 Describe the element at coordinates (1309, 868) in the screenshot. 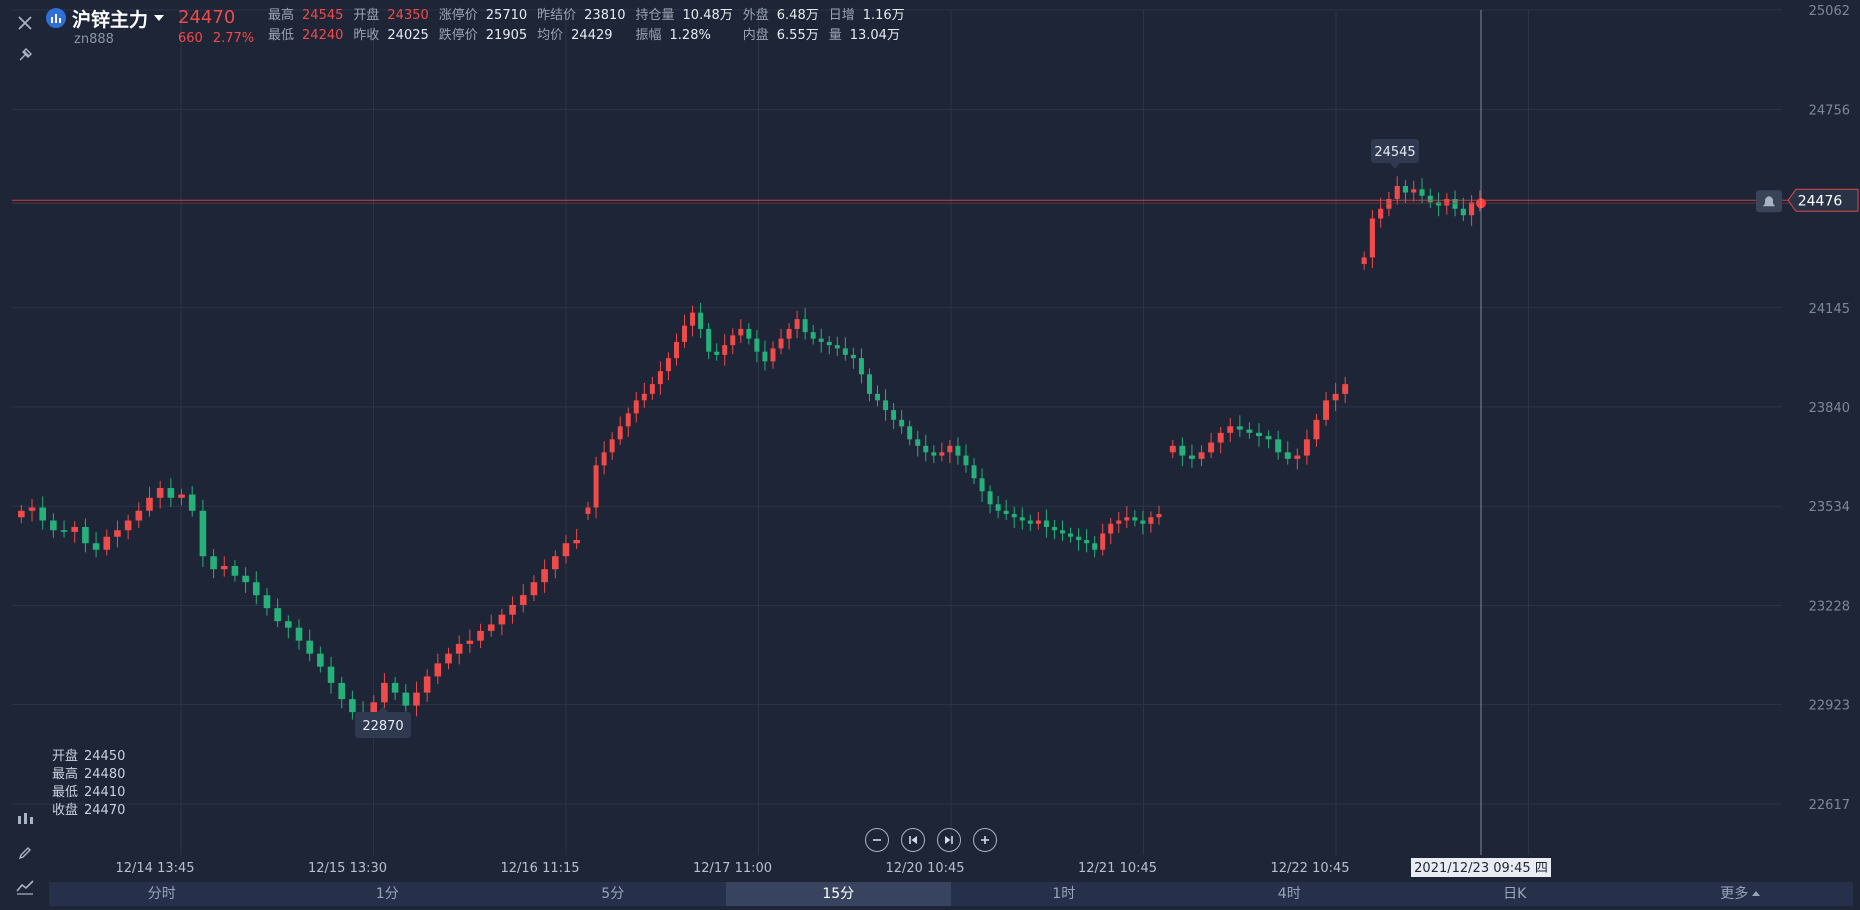

I see `x-tick-label: 12/22 10:45` at that location.